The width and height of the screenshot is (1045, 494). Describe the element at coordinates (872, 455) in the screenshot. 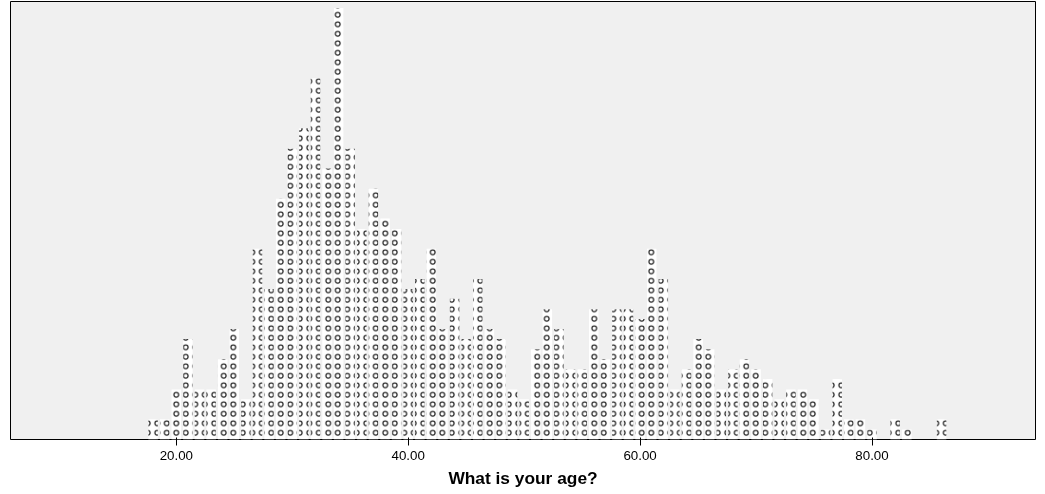

I see `x-tick-label: 80.00` at that location.